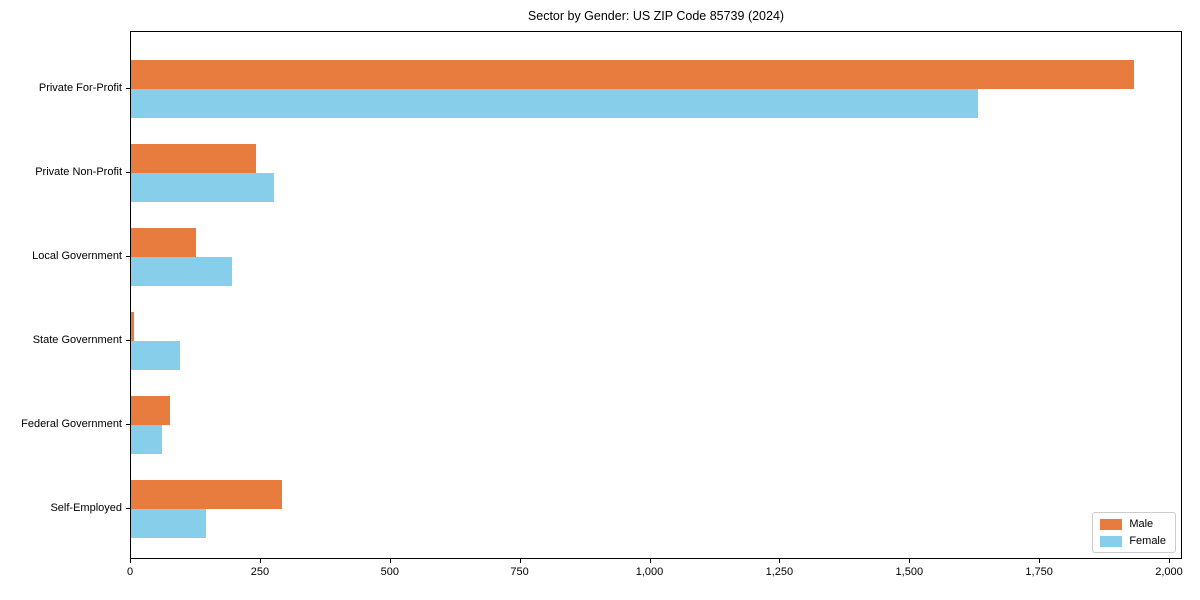 The height and width of the screenshot is (600, 1200). What do you see at coordinates (202, 187) in the screenshot?
I see `bar-female-private-non-profit` at bounding box center [202, 187].